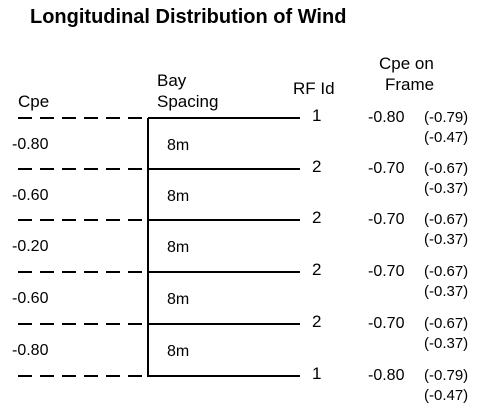  I want to click on header-frame: Frame, so click(410, 84).